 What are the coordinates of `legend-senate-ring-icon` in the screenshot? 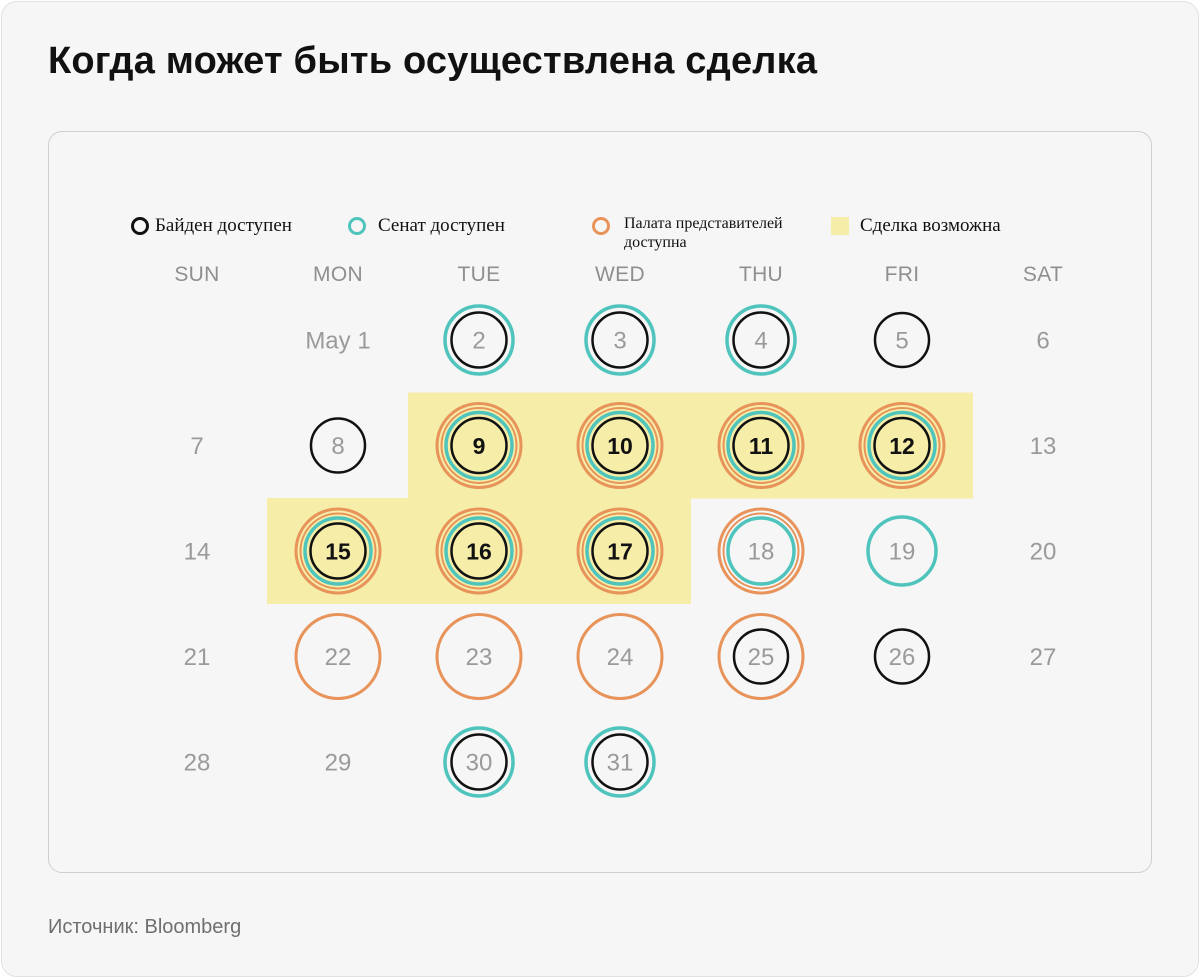 It's located at (357, 226).